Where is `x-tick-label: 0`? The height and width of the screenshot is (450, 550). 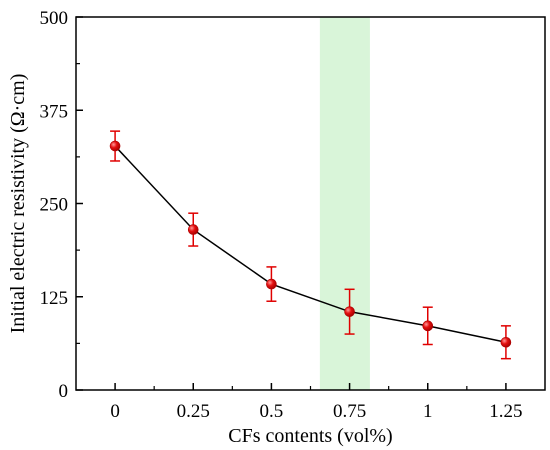 x-tick-label: 0 is located at coordinates (115, 411).